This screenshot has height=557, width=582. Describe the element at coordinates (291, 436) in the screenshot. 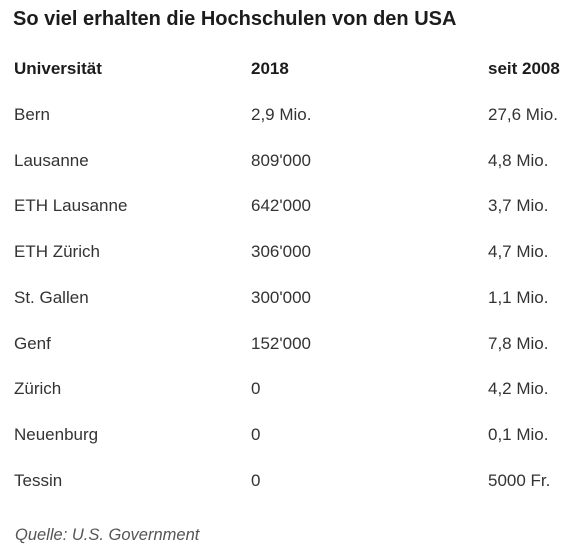

I see `table-row: Neuenburg 0 0,1 Mio.` at that location.